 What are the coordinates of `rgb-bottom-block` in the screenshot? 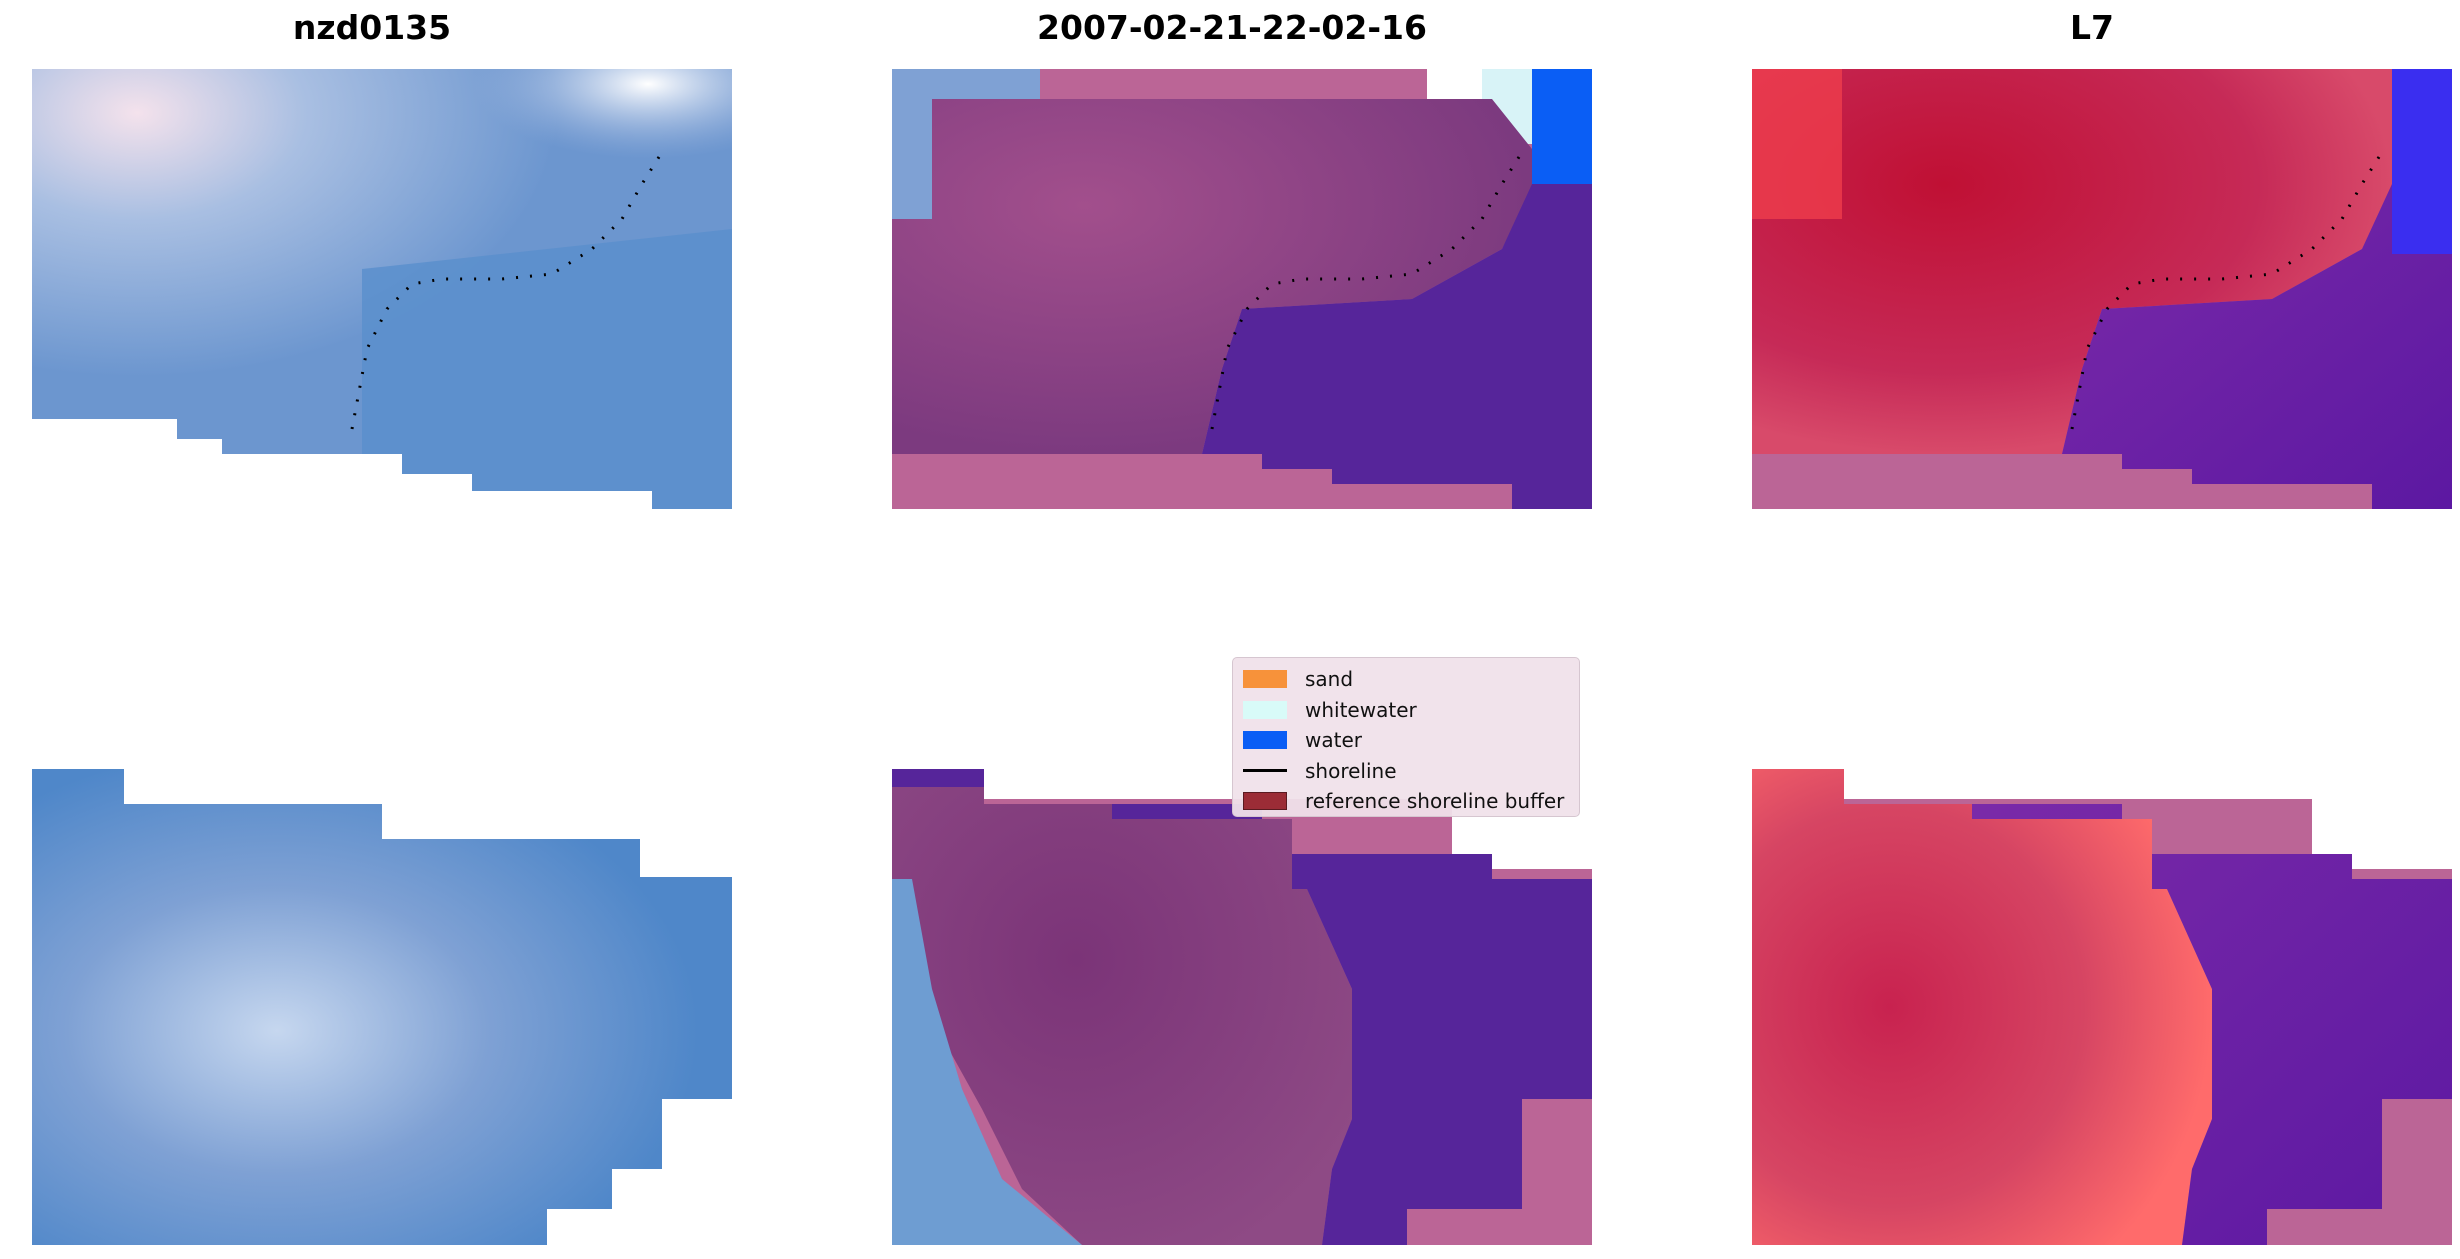 It's located at (382, 1007).